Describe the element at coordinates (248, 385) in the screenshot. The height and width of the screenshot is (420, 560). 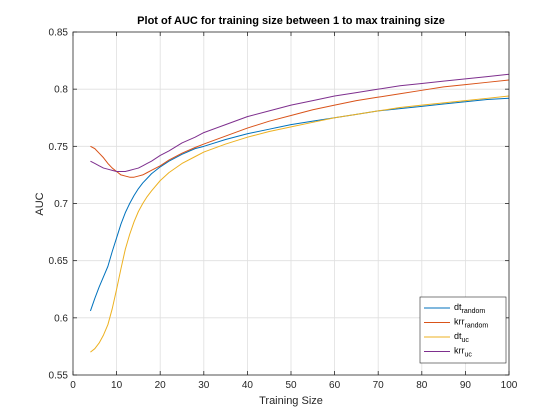
I see `x-tick-label: 40` at that location.